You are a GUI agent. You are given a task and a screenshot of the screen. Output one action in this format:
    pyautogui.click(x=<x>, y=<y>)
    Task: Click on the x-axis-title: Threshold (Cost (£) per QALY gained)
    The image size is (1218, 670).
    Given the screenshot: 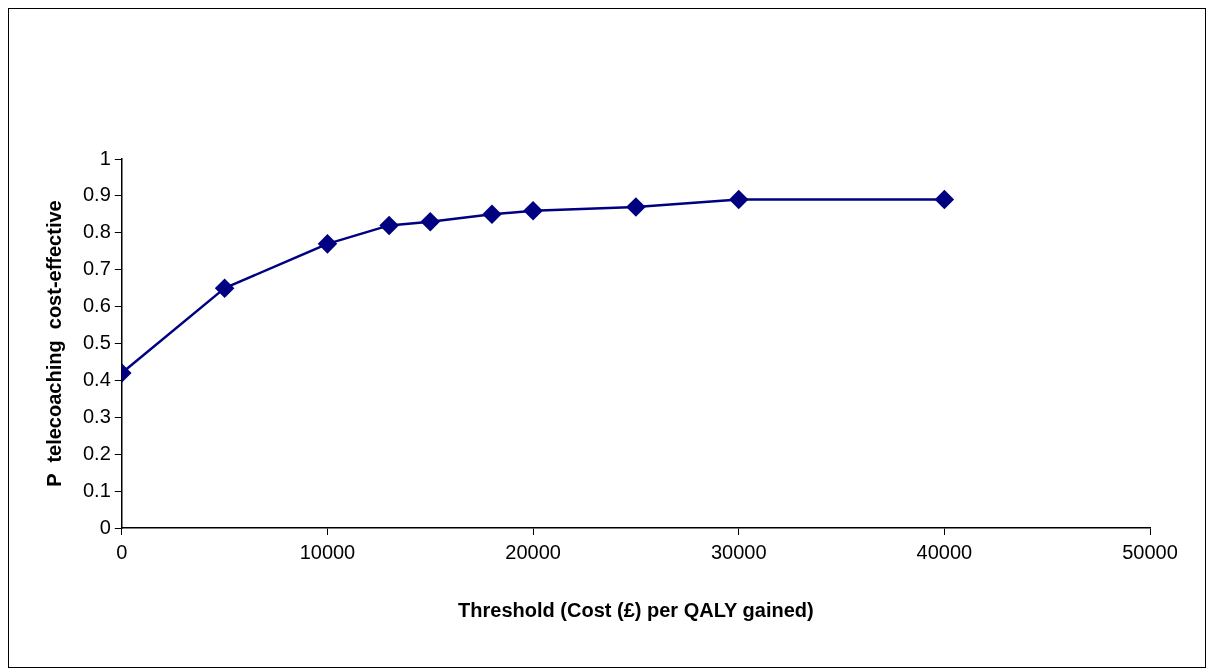 What is the action you would take?
    pyautogui.click(x=636, y=609)
    